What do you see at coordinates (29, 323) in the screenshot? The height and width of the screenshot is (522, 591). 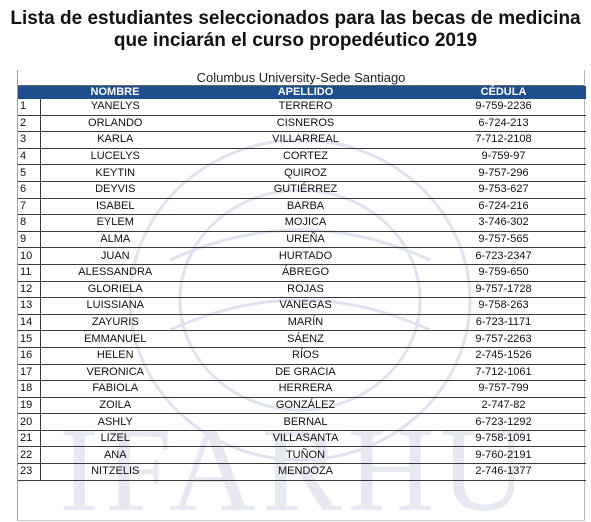 I see `row-number: 14` at bounding box center [29, 323].